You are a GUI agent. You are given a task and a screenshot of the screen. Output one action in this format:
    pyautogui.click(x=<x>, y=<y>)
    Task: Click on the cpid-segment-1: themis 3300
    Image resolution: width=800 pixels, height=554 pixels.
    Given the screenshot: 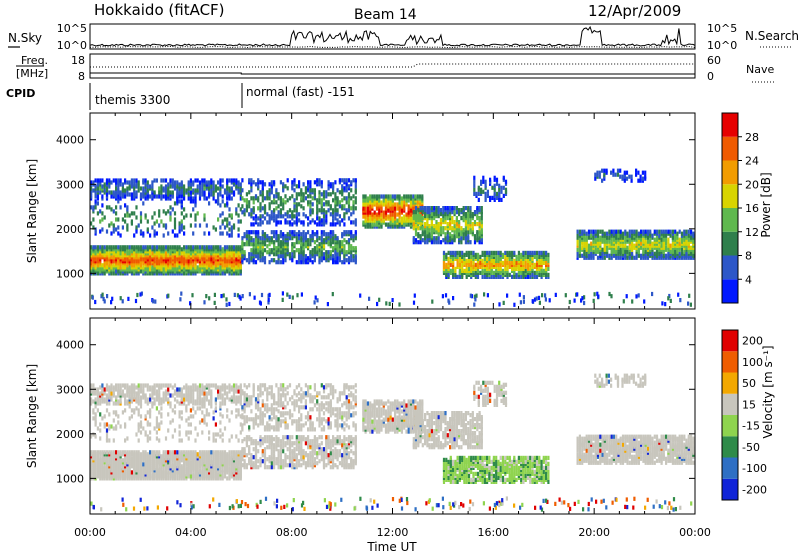 What is the action you would take?
    pyautogui.click(x=132, y=100)
    